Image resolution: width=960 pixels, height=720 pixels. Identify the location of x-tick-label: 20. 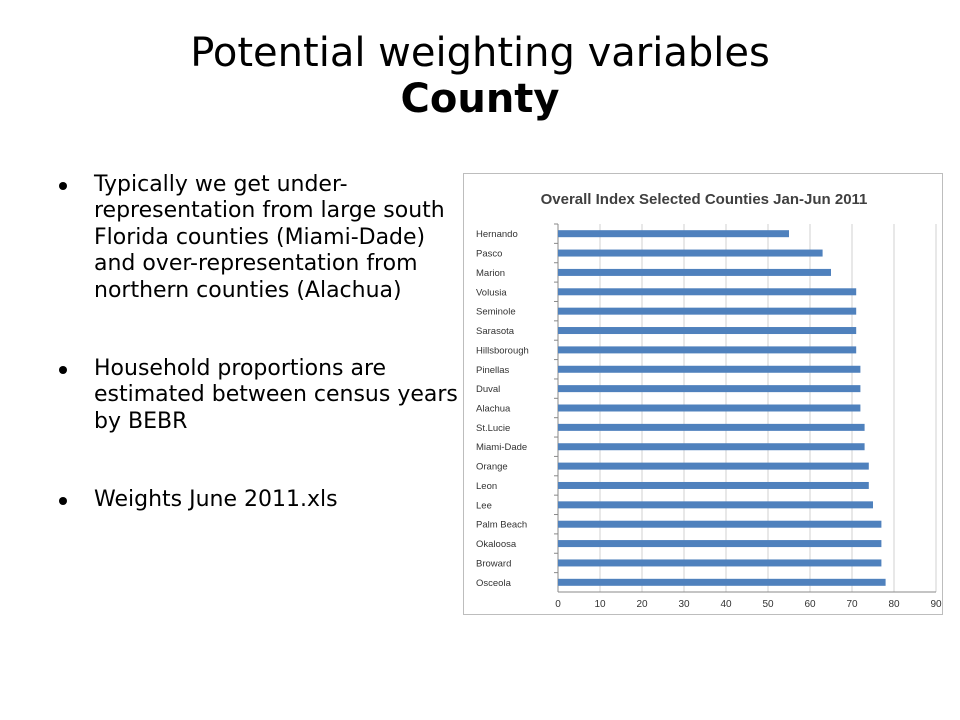
(642, 604).